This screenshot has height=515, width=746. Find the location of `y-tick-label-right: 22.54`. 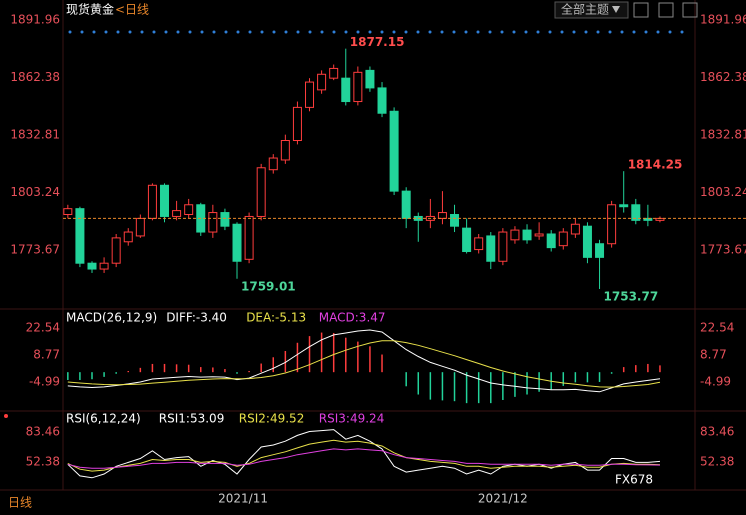

y-tick-label-right: 22.54 is located at coordinates (717, 327).